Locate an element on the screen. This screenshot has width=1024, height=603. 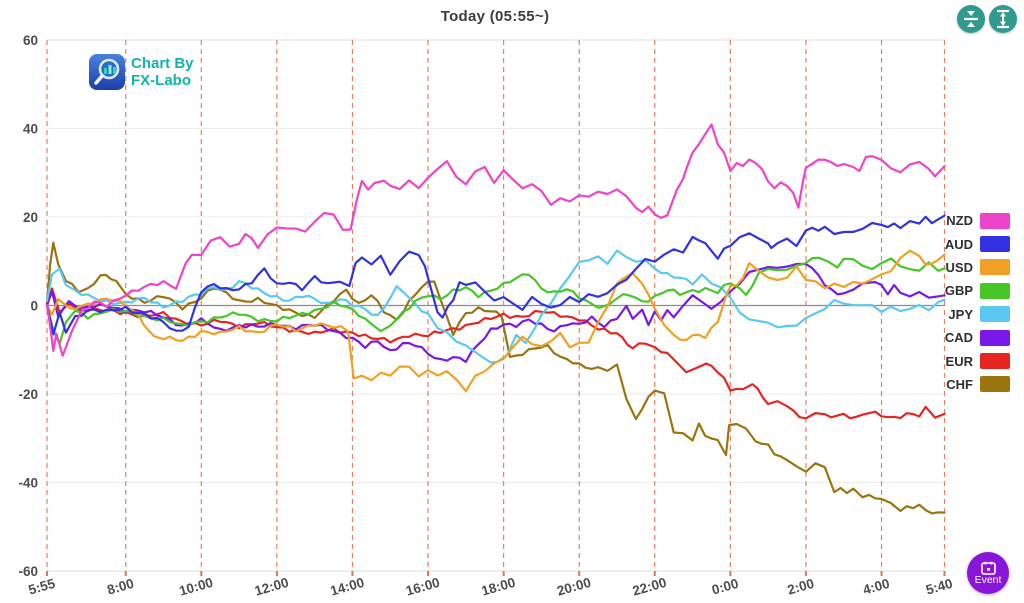
legend-item-jpy: JPY is located at coordinates (974, 314).